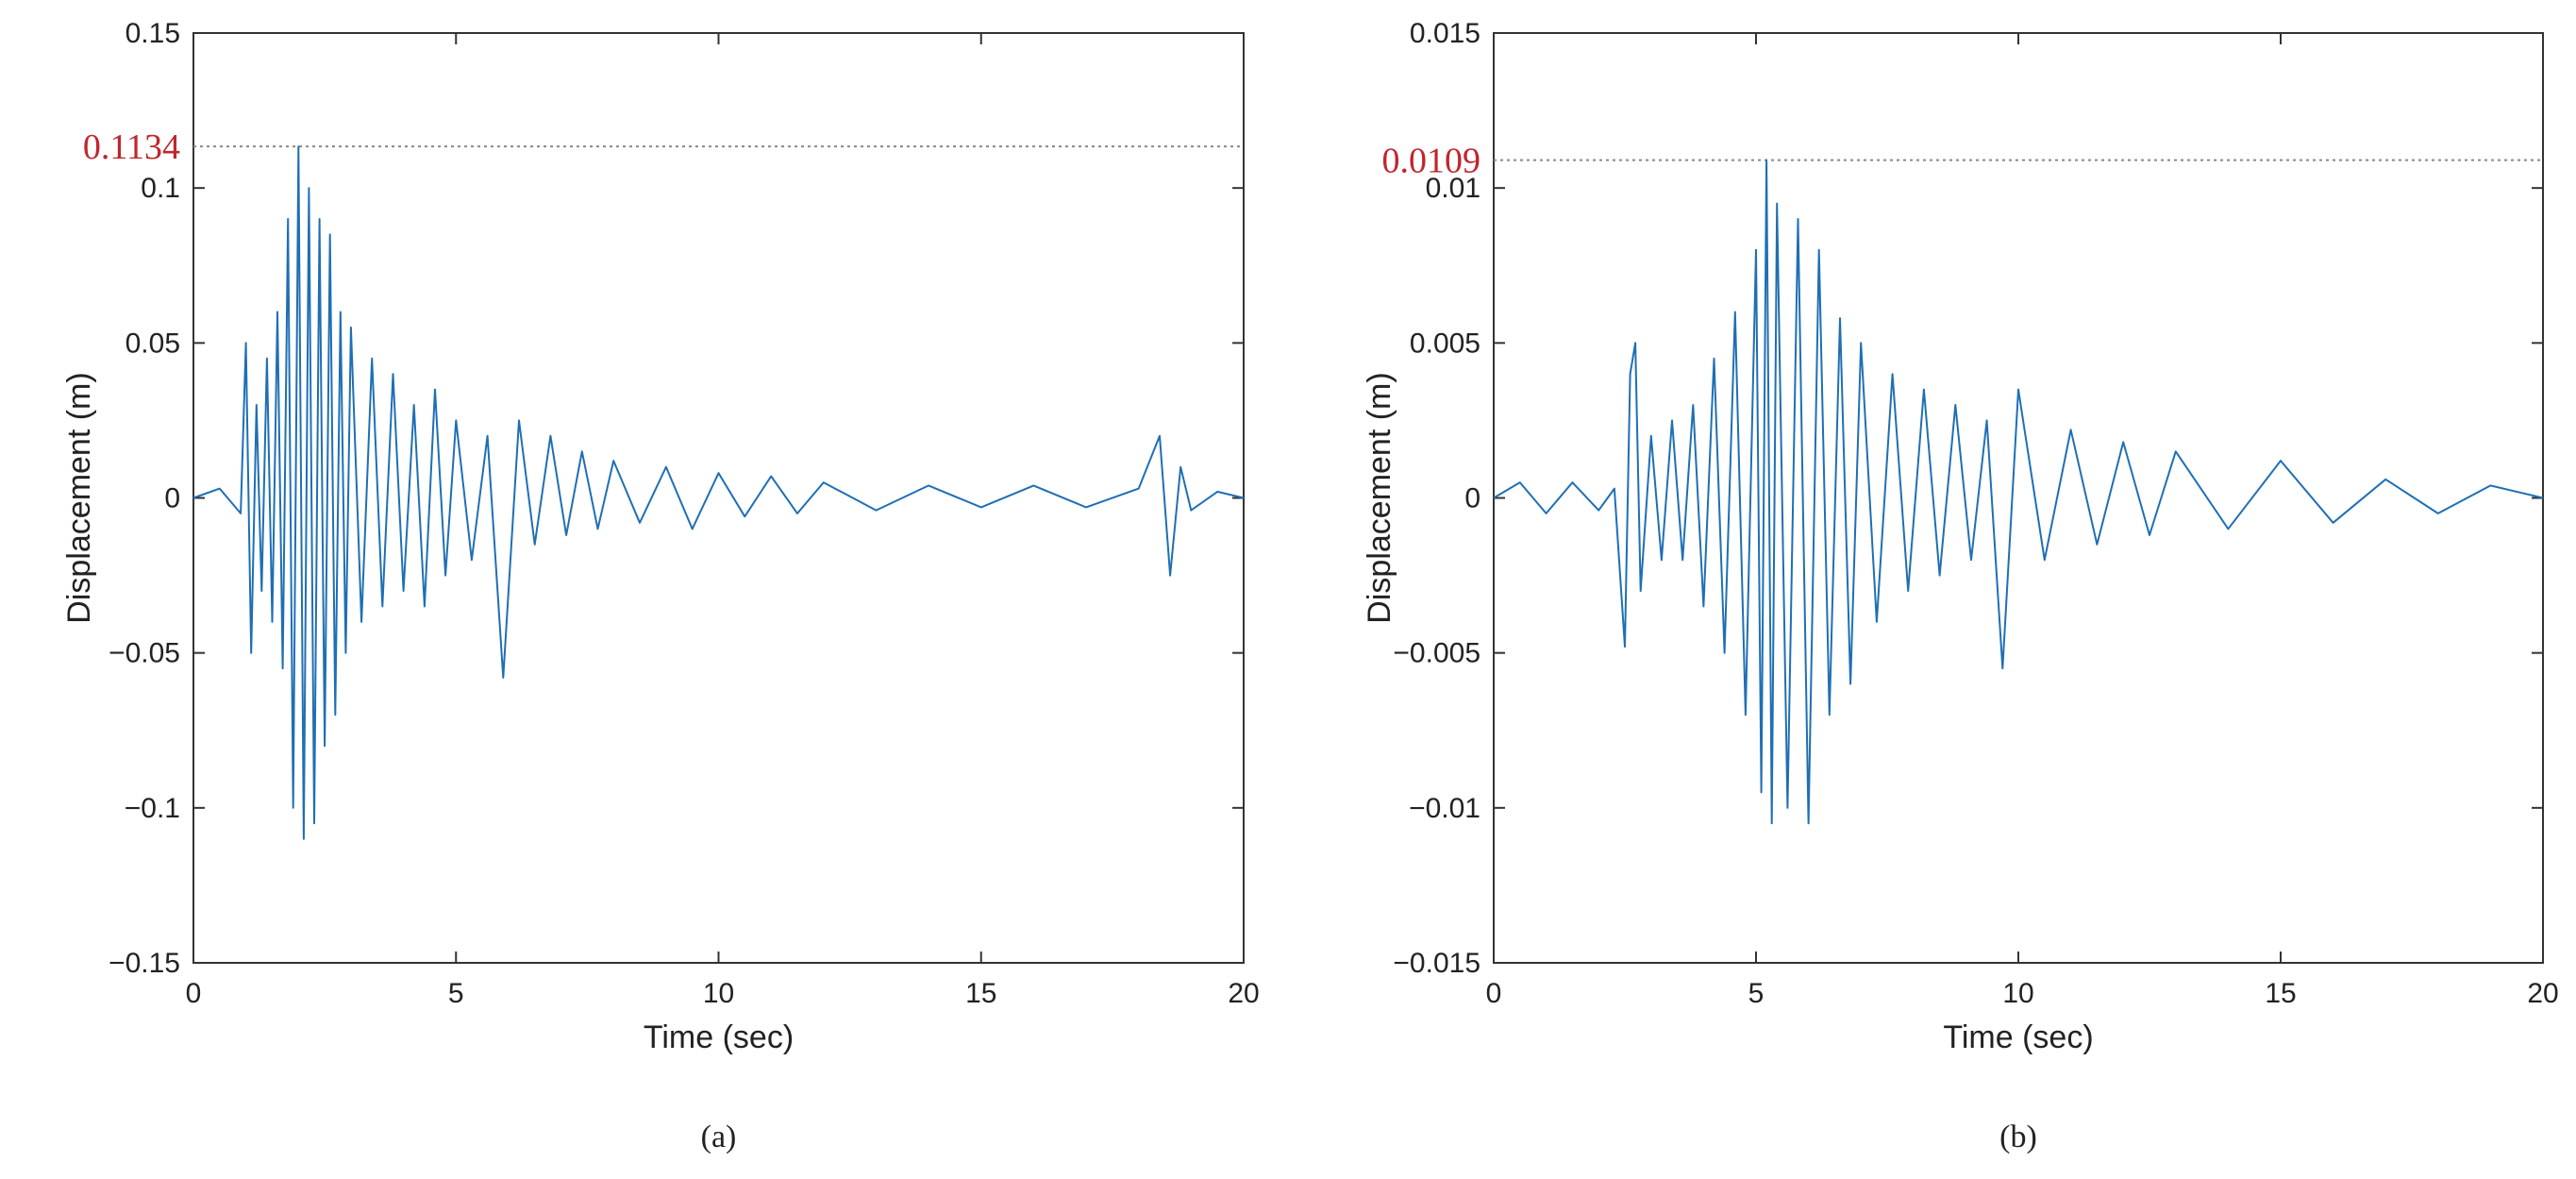 Image resolution: width=2576 pixels, height=1179 pixels. I want to click on panel-caption: (a), so click(719, 1137).